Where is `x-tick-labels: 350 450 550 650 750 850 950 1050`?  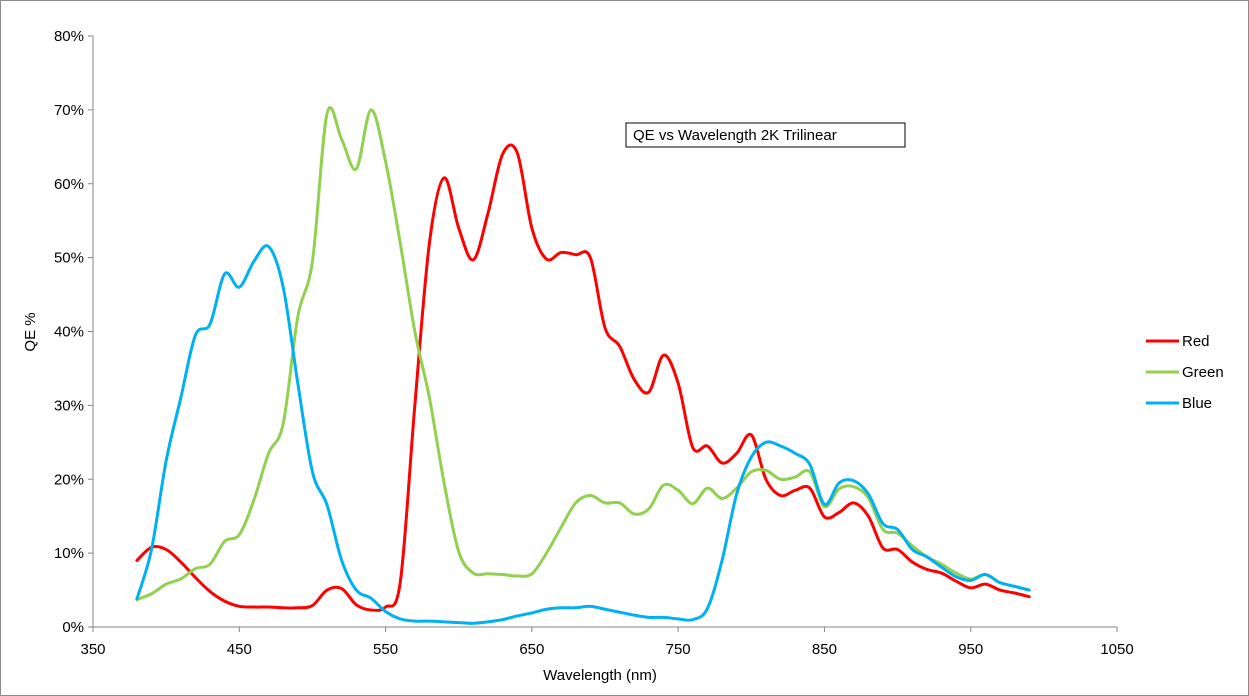
x-tick-labels: 350 450 550 650 750 850 950 1050 is located at coordinates (606, 649).